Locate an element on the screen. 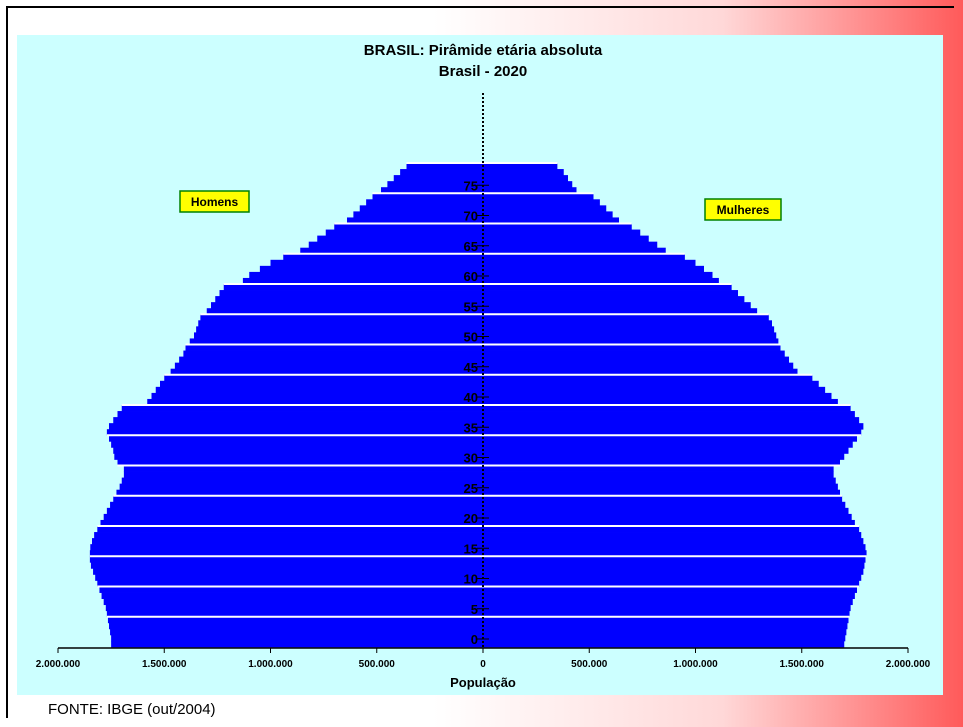 This screenshot has width=963, height=727. y-tick-label-20: 20 is located at coordinates (471, 518).